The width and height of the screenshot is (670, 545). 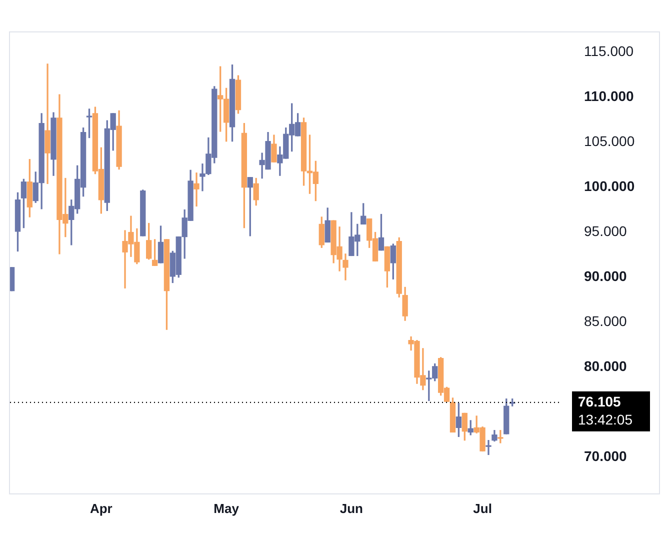 I want to click on y-tick-label: 105.000, so click(x=609, y=141).